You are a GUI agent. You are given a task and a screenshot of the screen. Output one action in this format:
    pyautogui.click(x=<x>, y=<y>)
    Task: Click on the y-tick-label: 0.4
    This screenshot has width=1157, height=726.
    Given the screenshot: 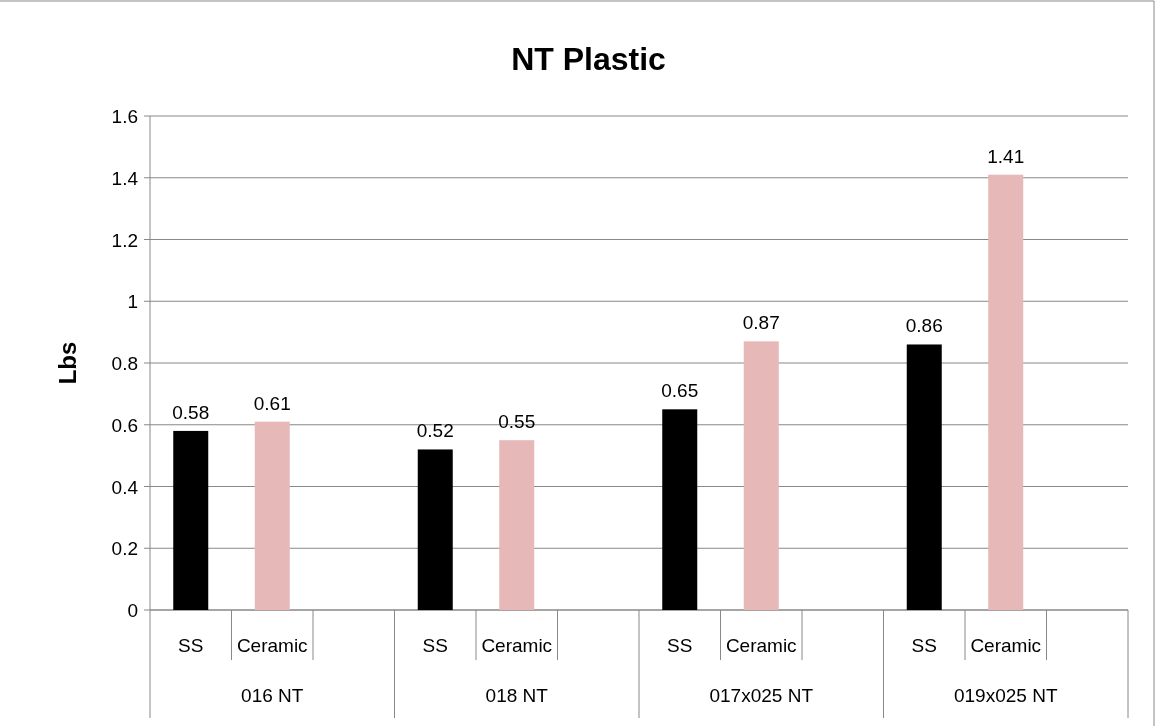 What is the action you would take?
    pyautogui.click(x=125, y=487)
    